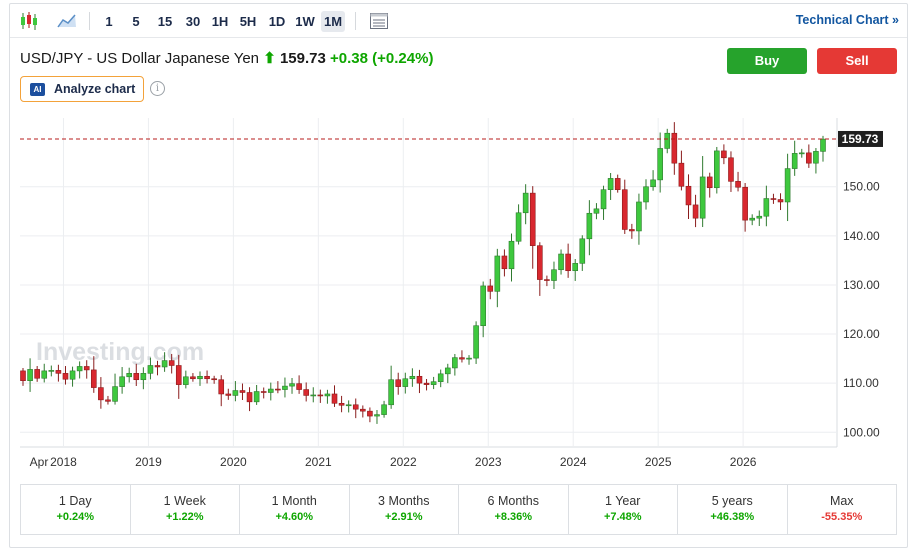 This screenshot has width=914, height=554. I want to click on timeframe-1d: 1D, so click(277, 21).